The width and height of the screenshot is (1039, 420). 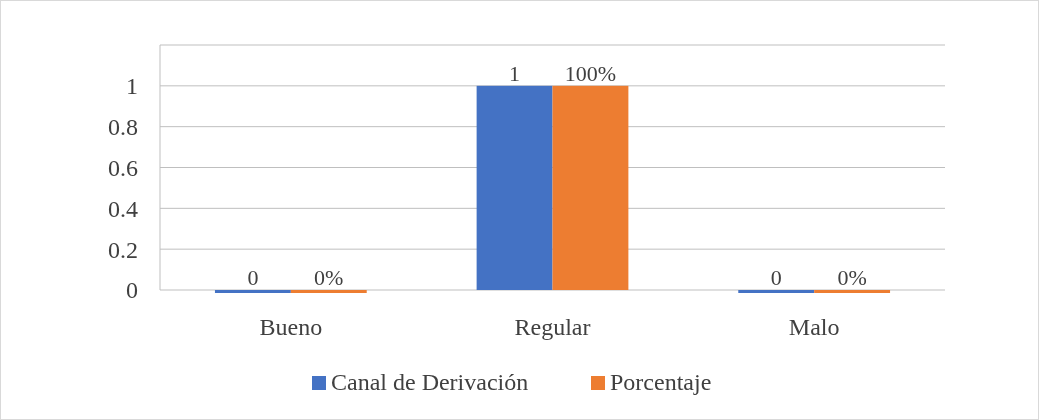 What do you see at coordinates (291, 327) in the screenshot?
I see `x-tick-label: Bueno` at bounding box center [291, 327].